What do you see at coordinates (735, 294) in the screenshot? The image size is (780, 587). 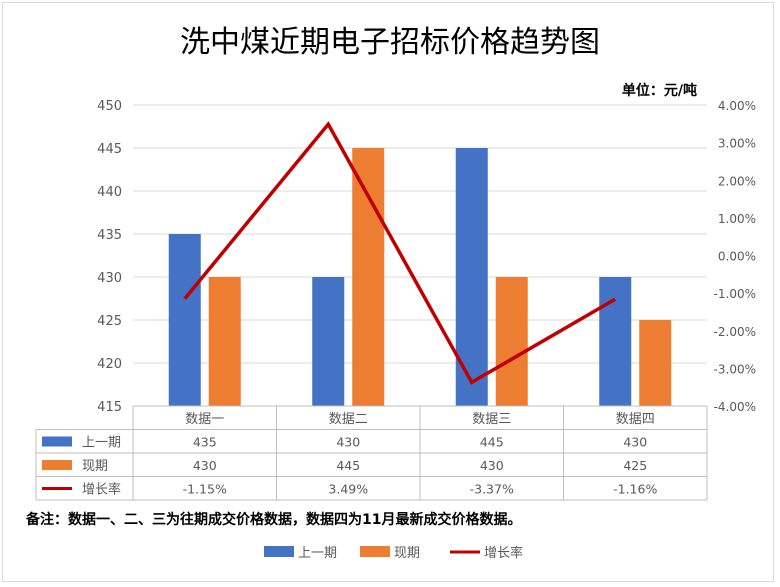 I see `y-right-tick-label: -1.00%` at bounding box center [735, 294].